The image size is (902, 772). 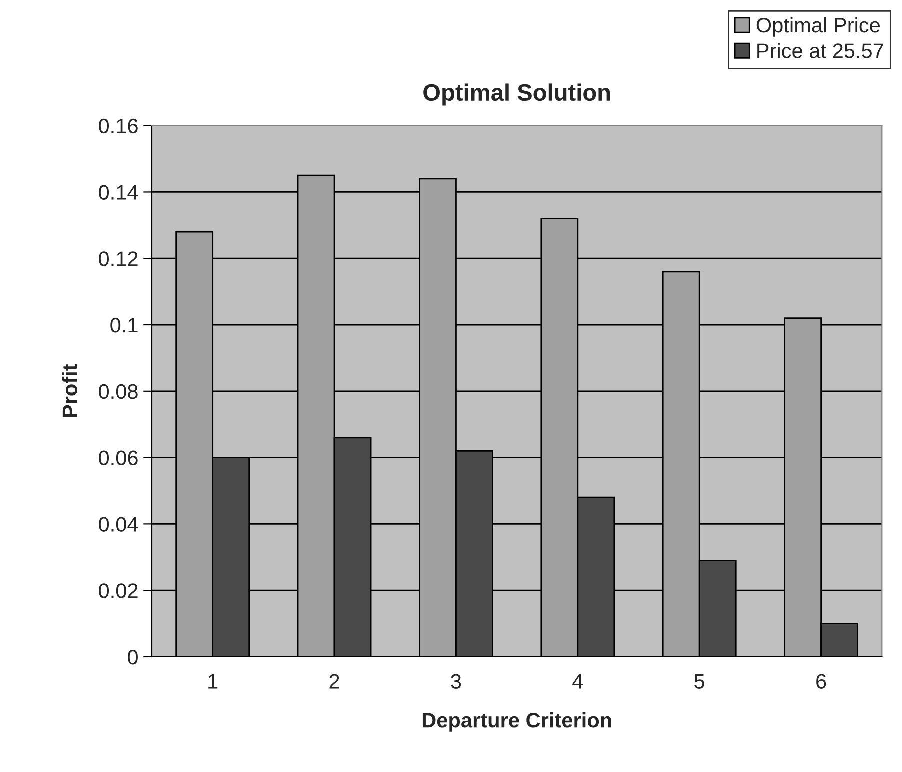 What do you see at coordinates (456, 681) in the screenshot?
I see `x-tick-label: 3` at bounding box center [456, 681].